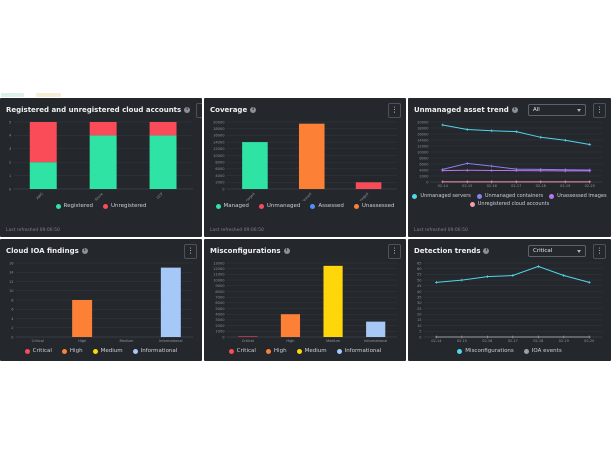  Describe the element at coordinates (170, 341) in the screenshot. I see `svg-text: Informational` at that location.